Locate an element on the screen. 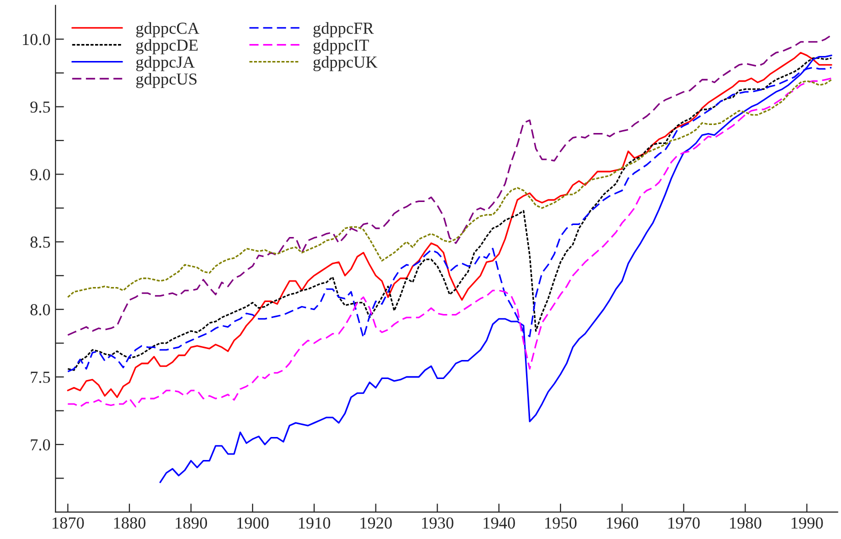  x-tick-label: 1940 is located at coordinates (499, 523).